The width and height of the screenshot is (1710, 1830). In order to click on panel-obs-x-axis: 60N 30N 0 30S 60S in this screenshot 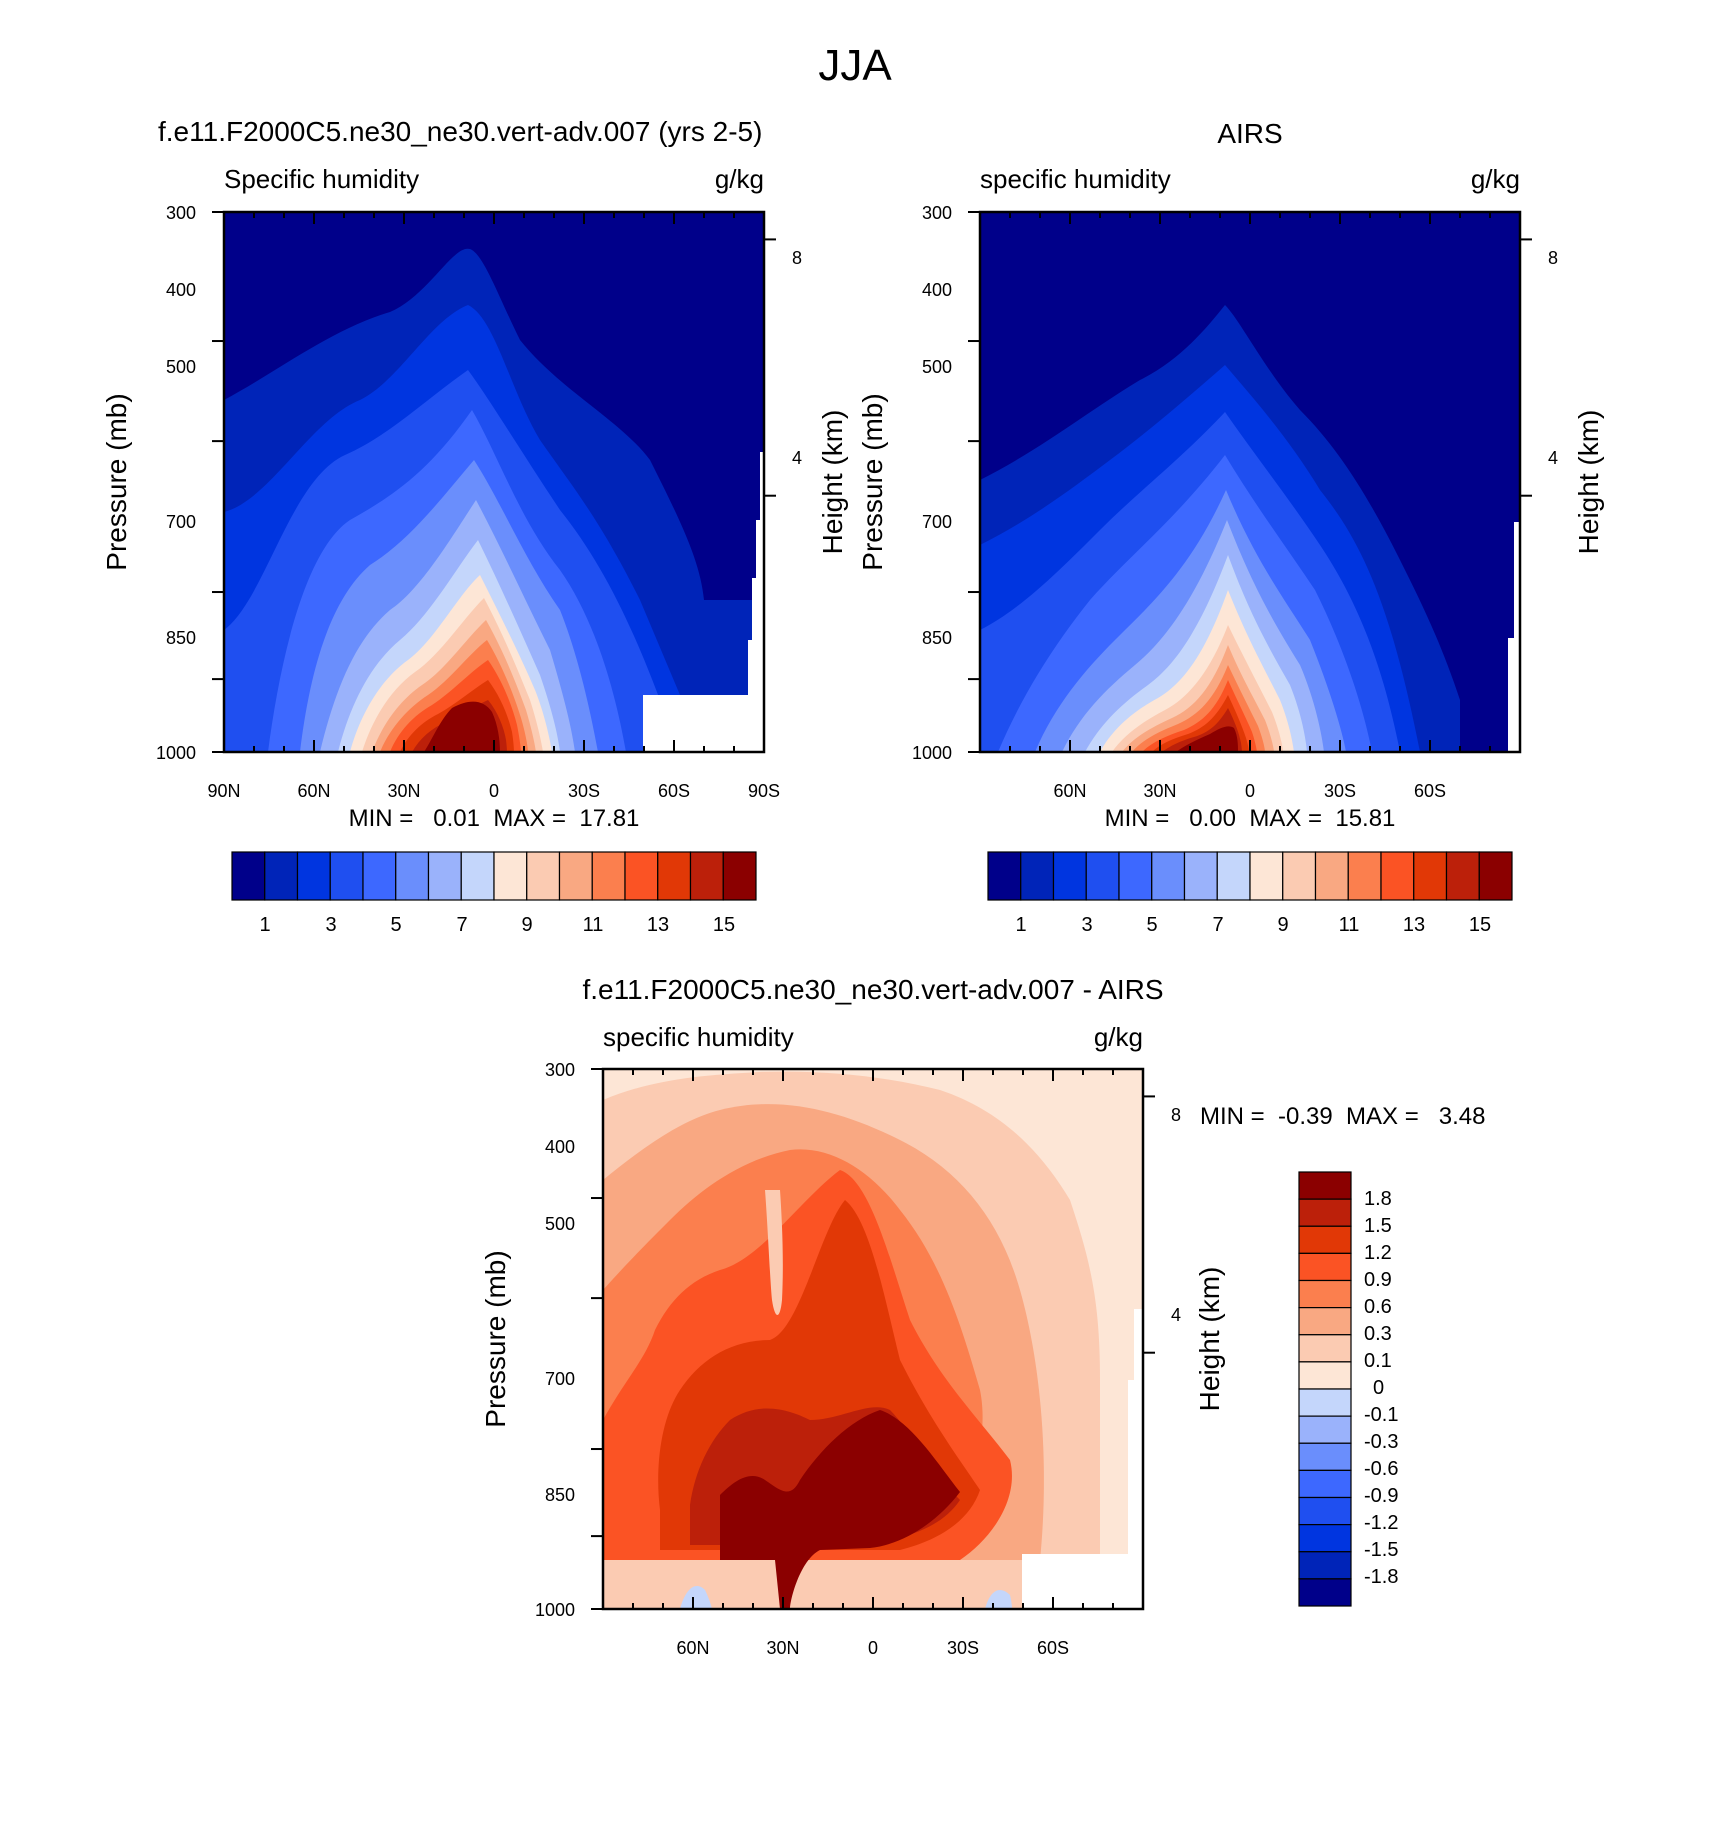, I will do `click(1250, 506)`.